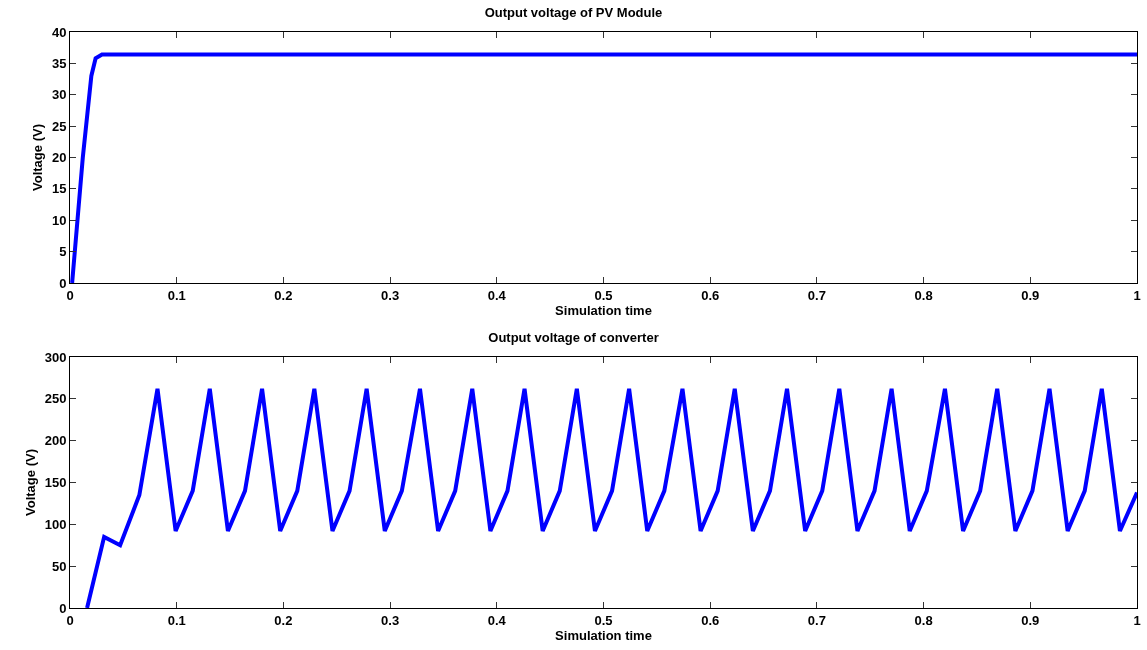 The width and height of the screenshot is (1147, 650). I want to click on y-tick-label: 5, so click(63, 252).